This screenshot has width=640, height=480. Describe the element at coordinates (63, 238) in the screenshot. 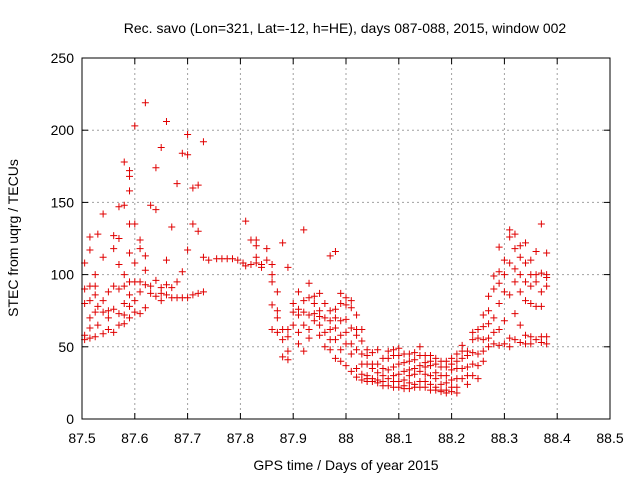

I see `y-tick-labels: 0 50 100 150 200 250` at that location.